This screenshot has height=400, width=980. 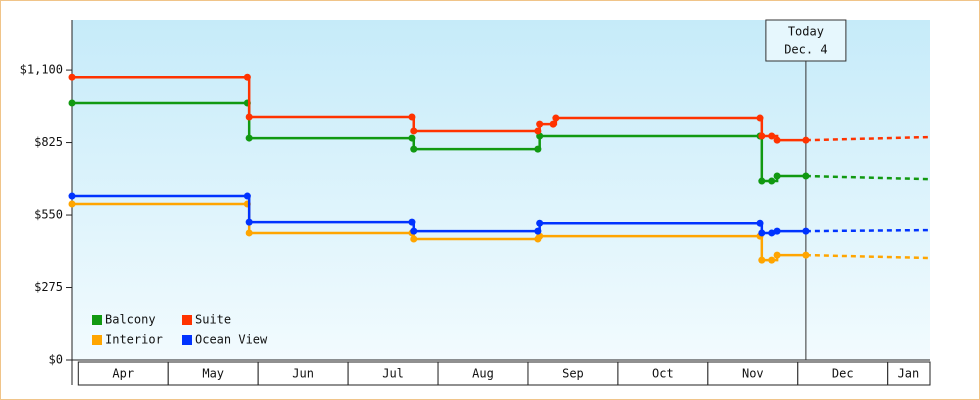 What do you see at coordinates (499, 214) in the screenshot?
I see `series` at bounding box center [499, 214].